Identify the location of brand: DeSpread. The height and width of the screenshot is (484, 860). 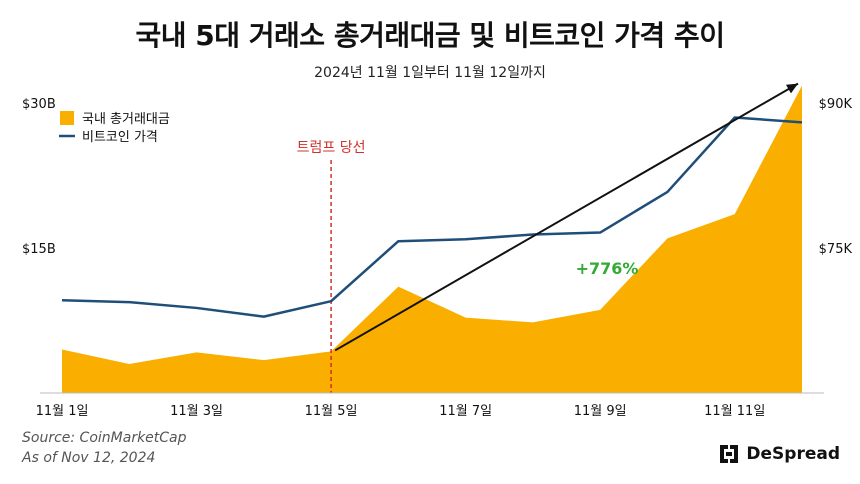
(779, 454).